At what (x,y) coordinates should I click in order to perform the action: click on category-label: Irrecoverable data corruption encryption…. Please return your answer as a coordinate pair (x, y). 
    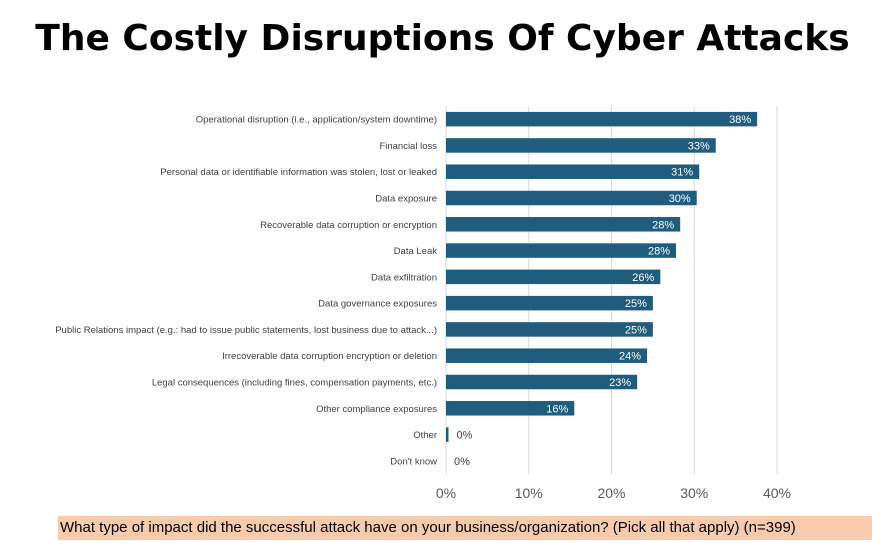
    Looking at the image, I should click on (329, 356).